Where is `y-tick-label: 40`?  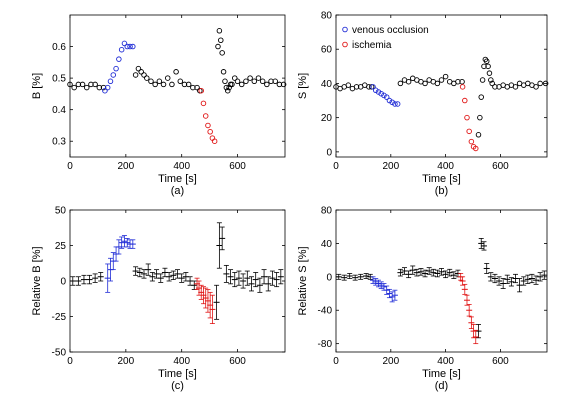 y-tick-label: 40 is located at coordinates (327, 244).